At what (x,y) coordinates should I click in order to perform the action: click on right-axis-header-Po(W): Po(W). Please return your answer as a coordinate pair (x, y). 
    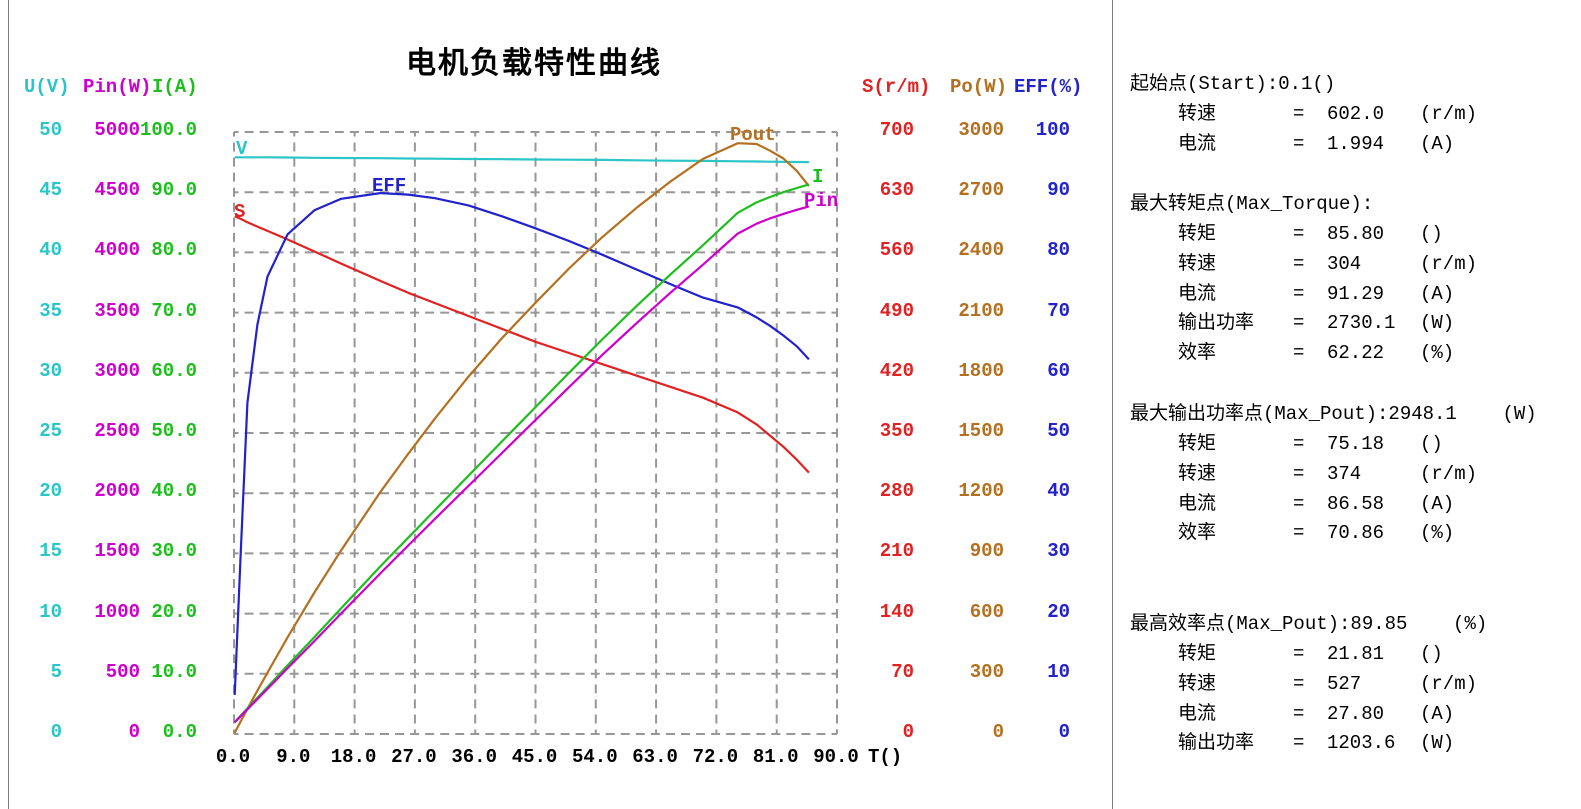
    Looking at the image, I should click on (979, 87).